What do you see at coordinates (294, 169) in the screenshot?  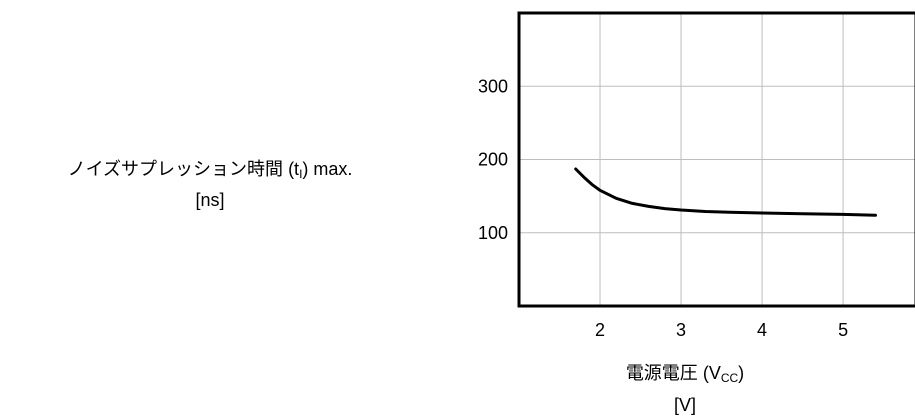 I see `y-axis-symbol-open: (t` at bounding box center [294, 169].